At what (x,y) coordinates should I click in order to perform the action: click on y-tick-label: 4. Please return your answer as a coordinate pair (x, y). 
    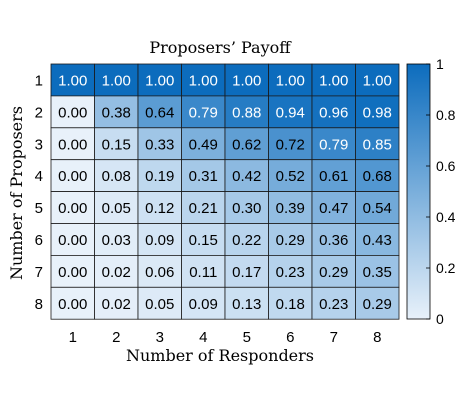
    Looking at the image, I should click on (39, 176).